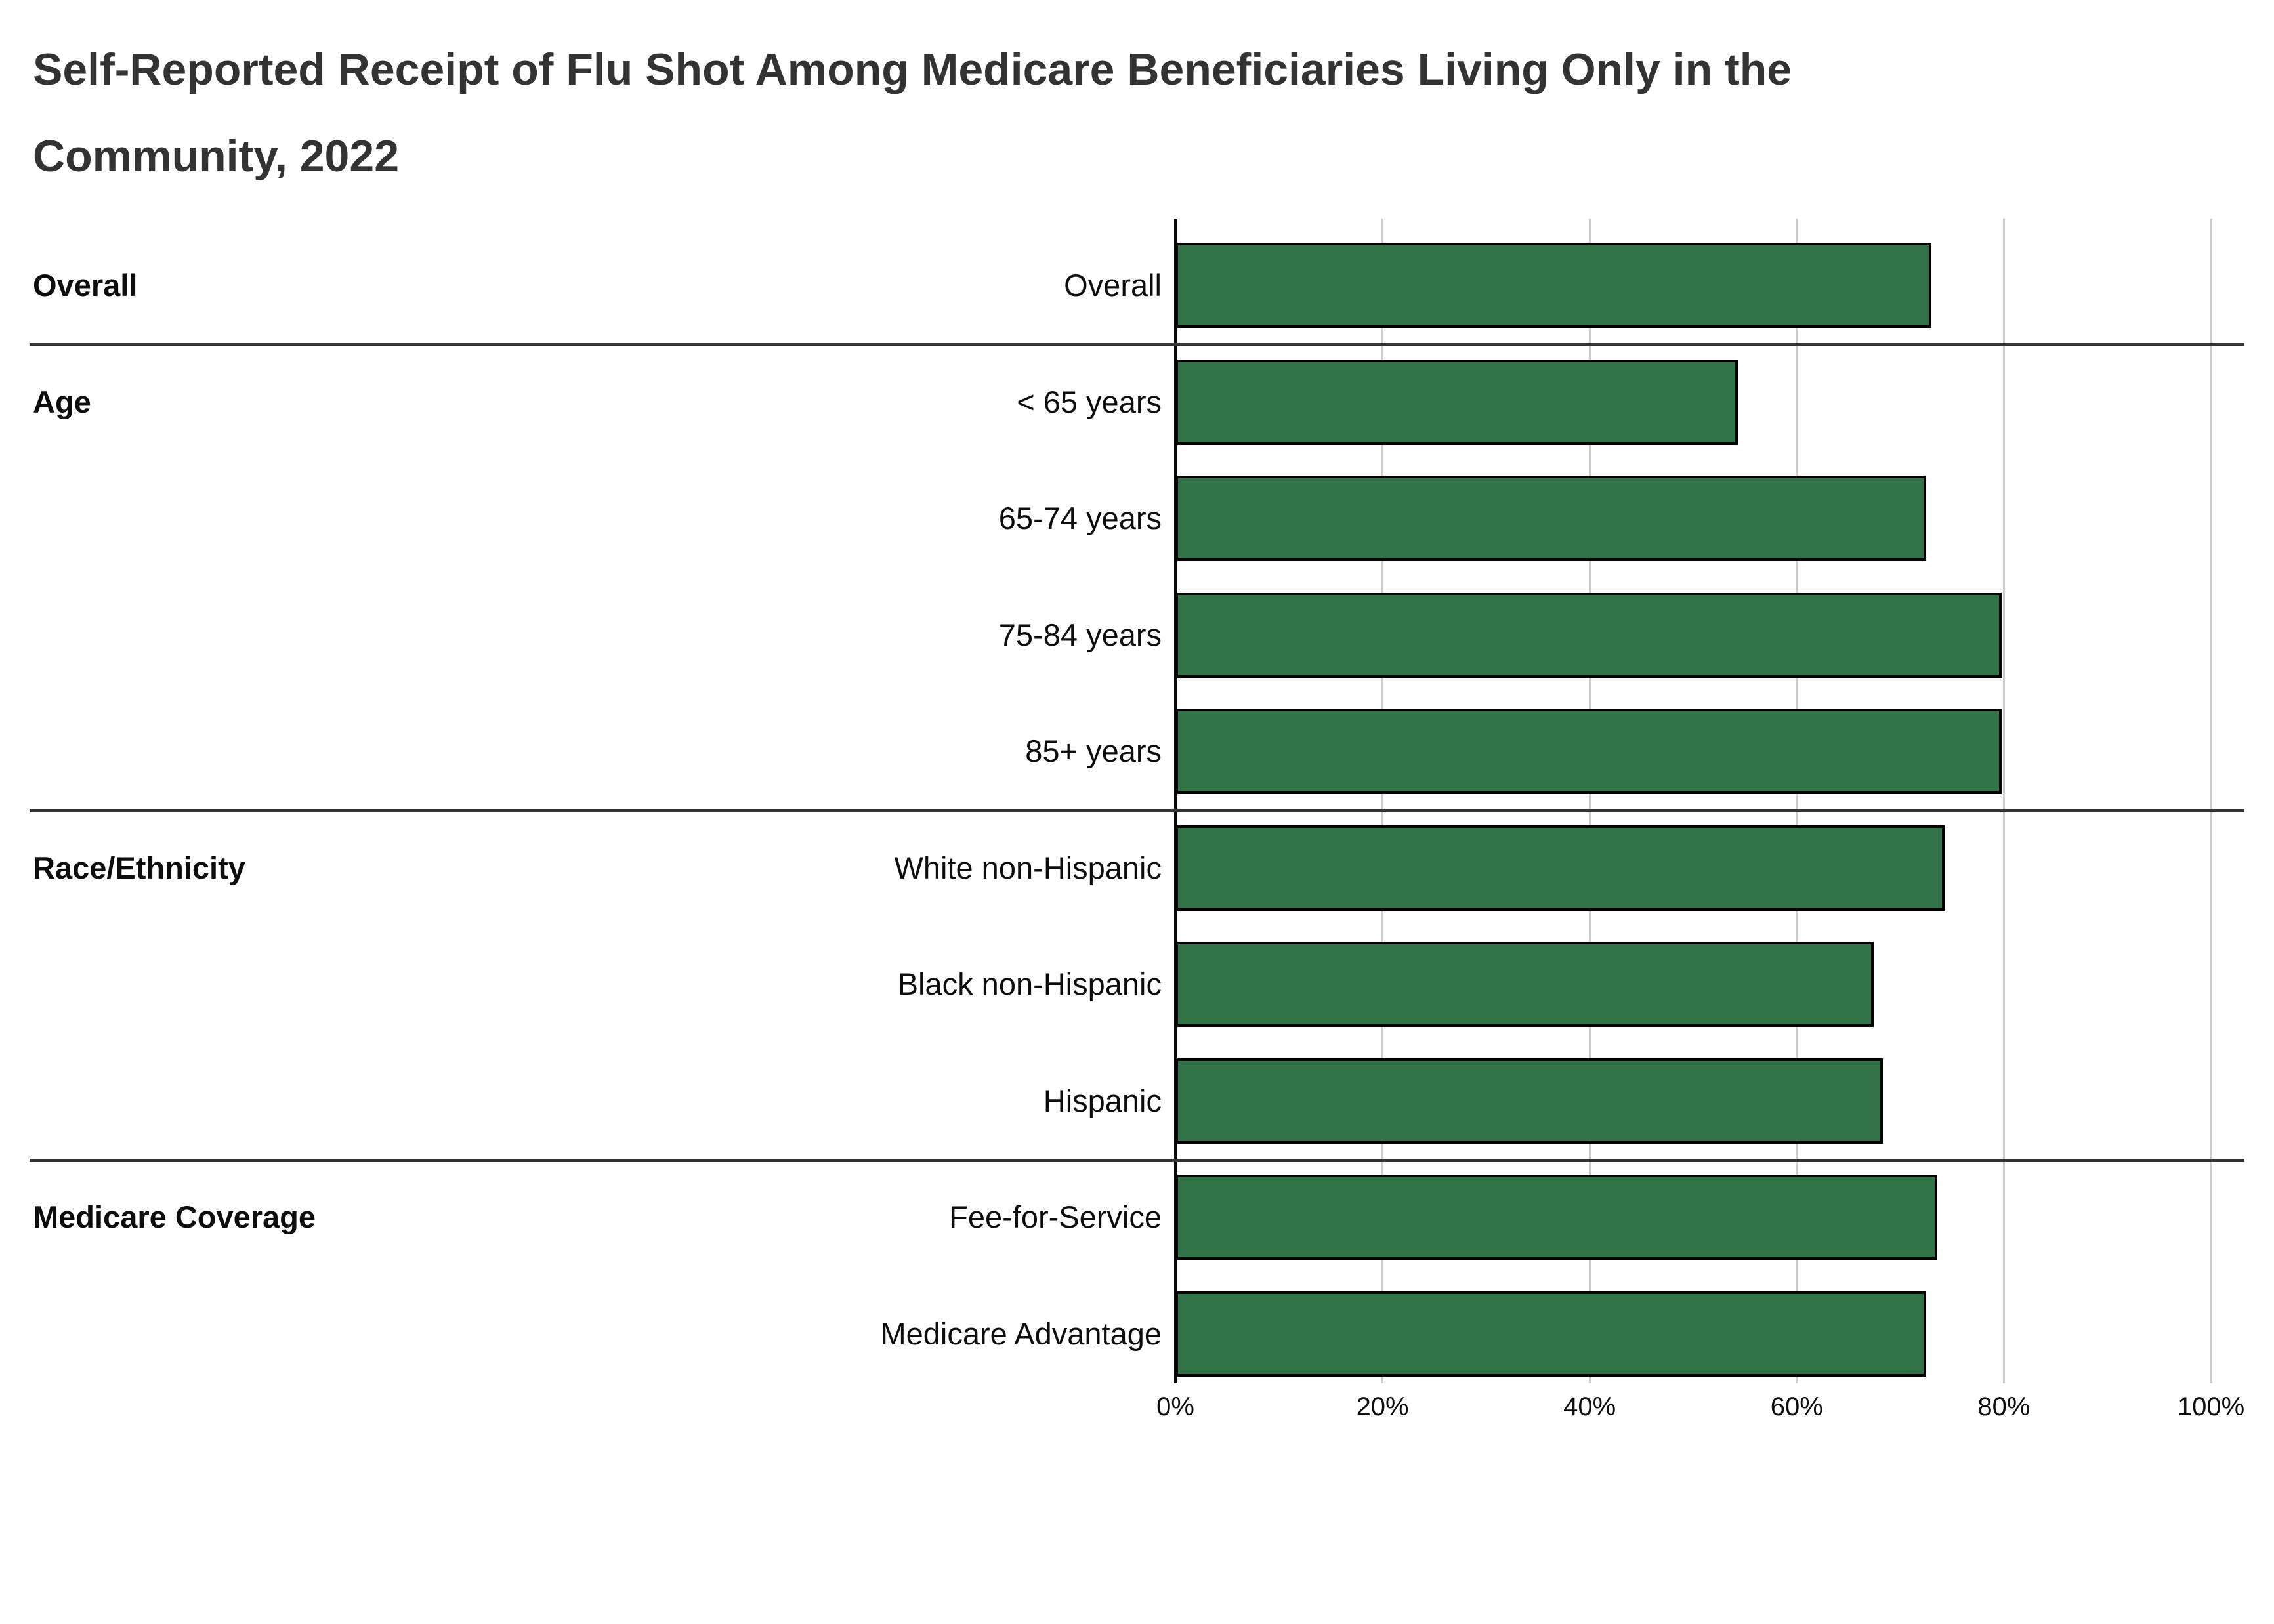 The width and height of the screenshot is (2274, 1624). Describe the element at coordinates (1560, 868) in the screenshot. I see `bar-white-non-hispanic` at that location.